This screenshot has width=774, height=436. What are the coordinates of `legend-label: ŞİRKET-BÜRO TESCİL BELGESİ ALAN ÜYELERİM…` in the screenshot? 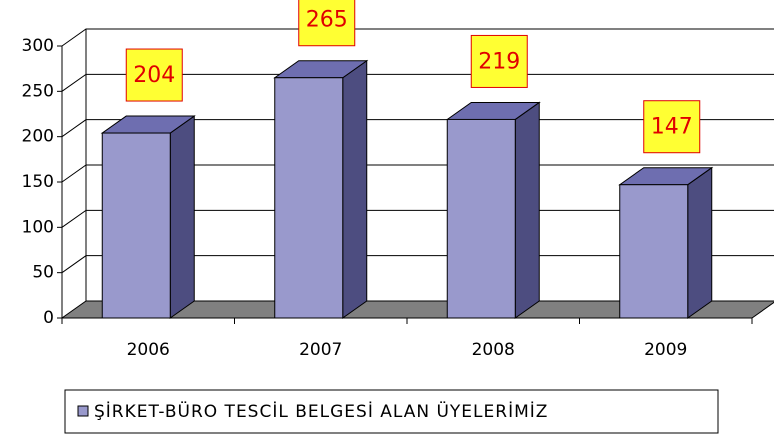 It's located at (321, 411).